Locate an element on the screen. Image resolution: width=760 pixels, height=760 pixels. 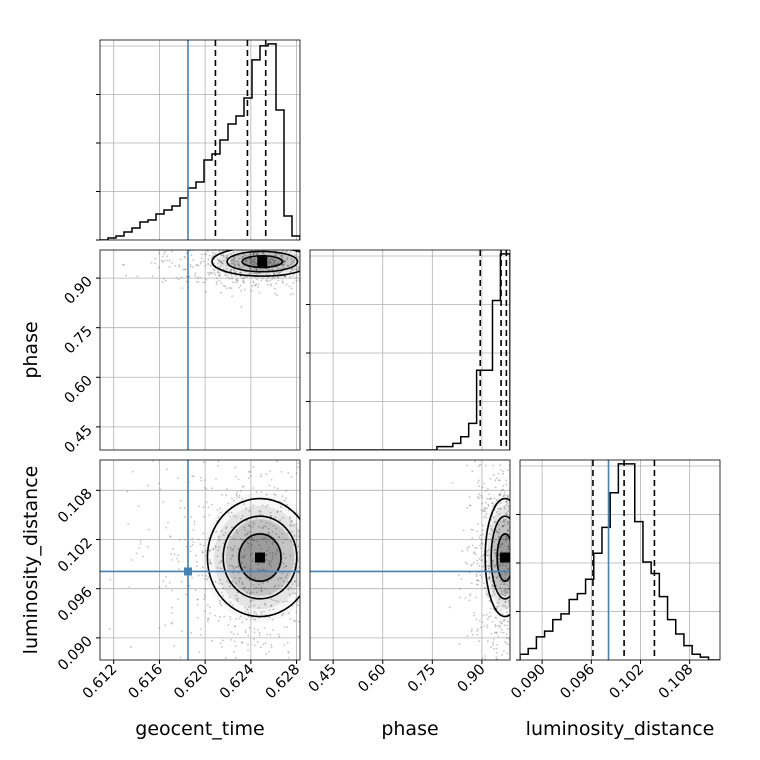
density-panel-geocent_time-luminosity_distance is located at coordinates (227, 569).